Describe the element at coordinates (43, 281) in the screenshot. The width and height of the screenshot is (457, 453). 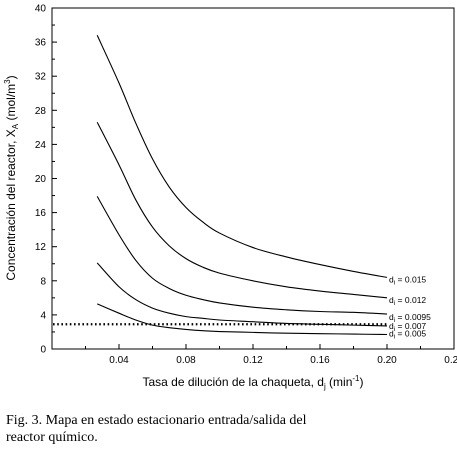
I see `y-tick-label: 8` at that location.